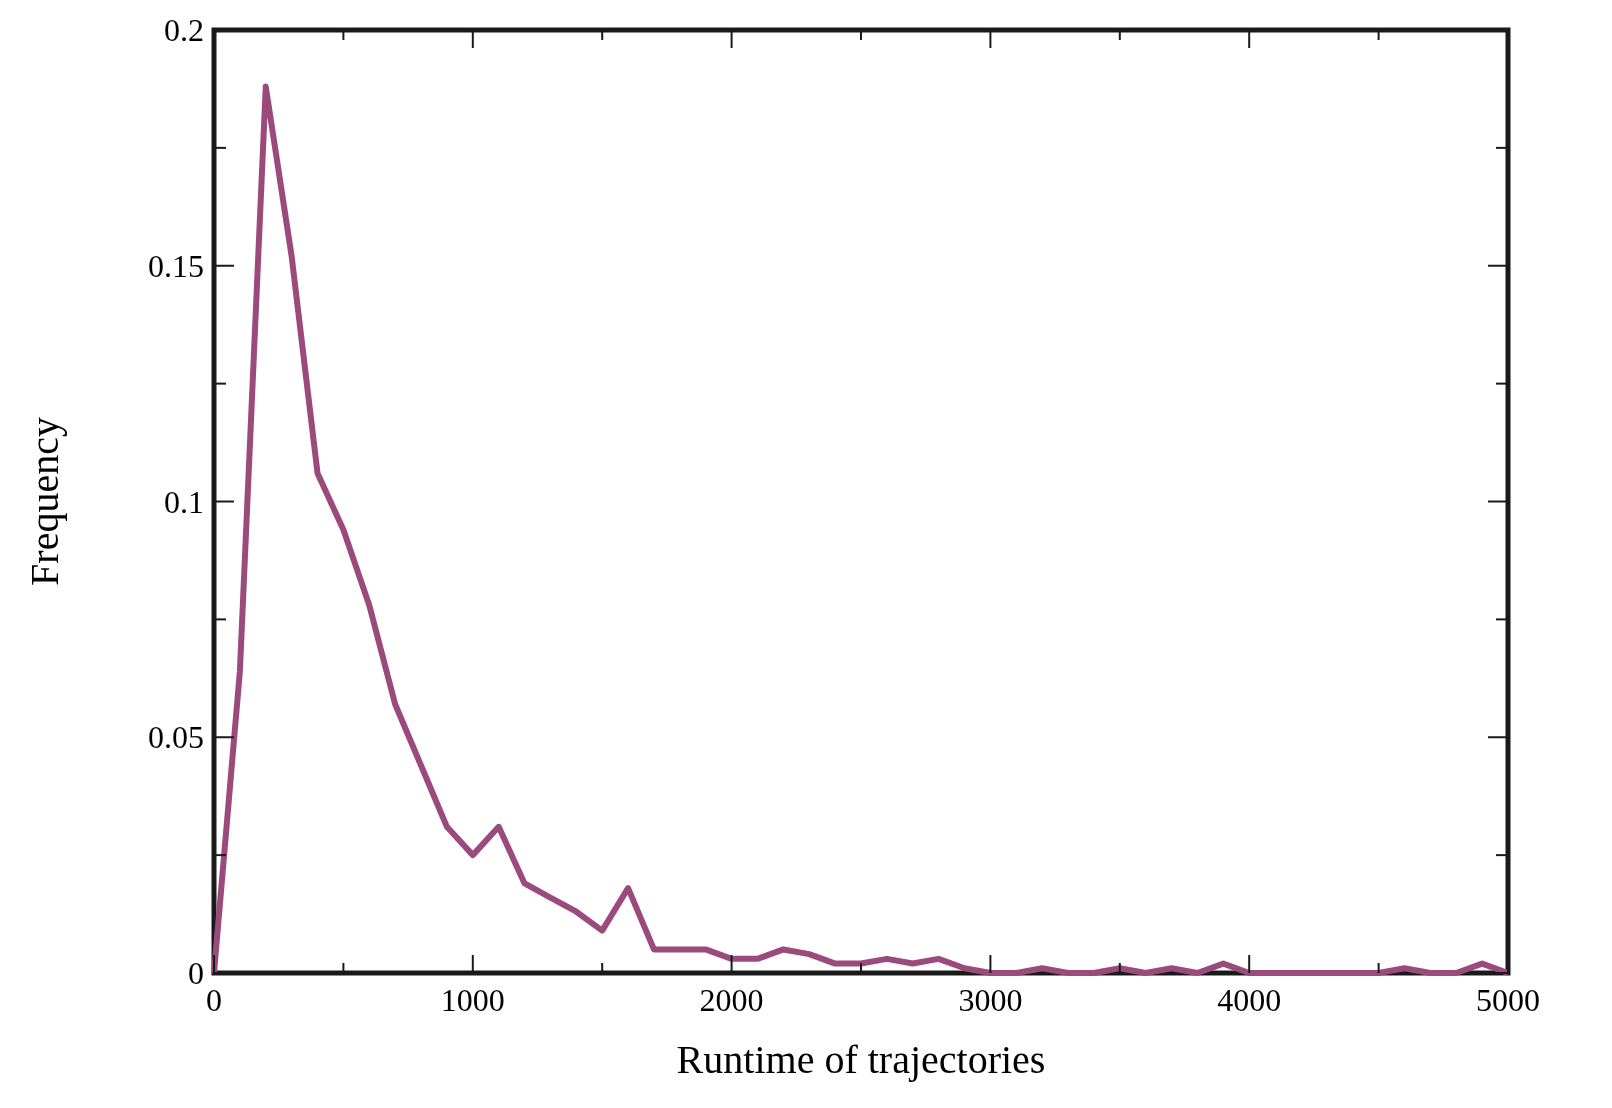 This screenshot has height=1108, width=1612. Describe the element at coordinates (184, 501) in the screenshot. I see `y-tick-label: 0.1` at that location.